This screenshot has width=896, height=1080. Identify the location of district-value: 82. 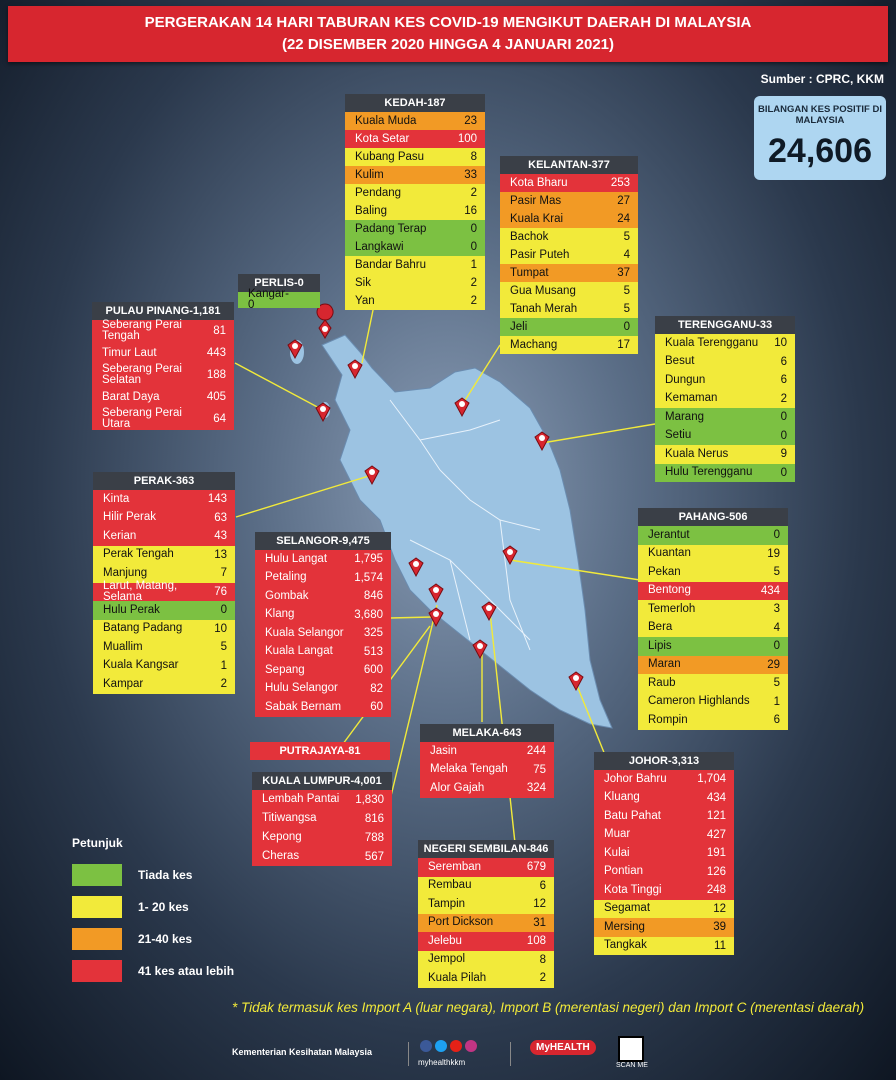
(376, 688).